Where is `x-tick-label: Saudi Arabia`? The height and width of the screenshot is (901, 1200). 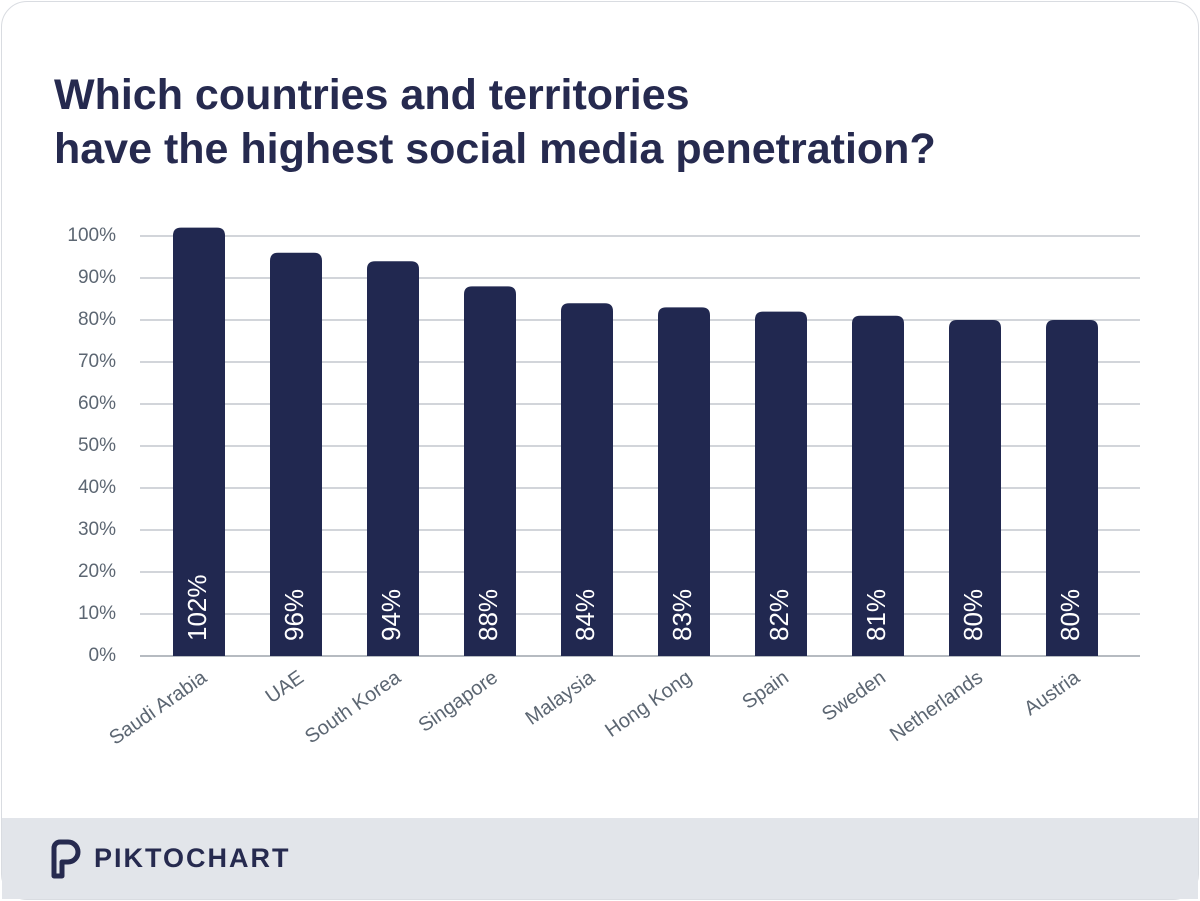 x-tick-label: Saudi Arabia is located at coordinates (158, 708).